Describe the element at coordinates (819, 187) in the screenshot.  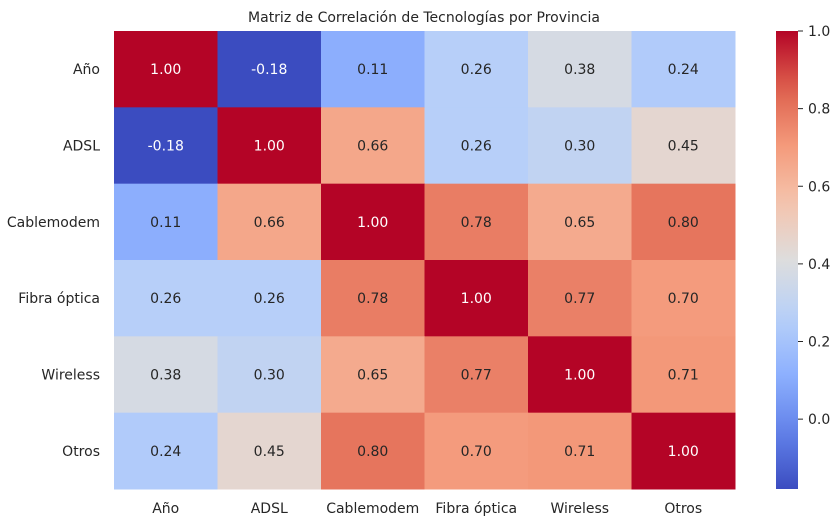
I see `colorbar-tick-label: 0.6` at that location.